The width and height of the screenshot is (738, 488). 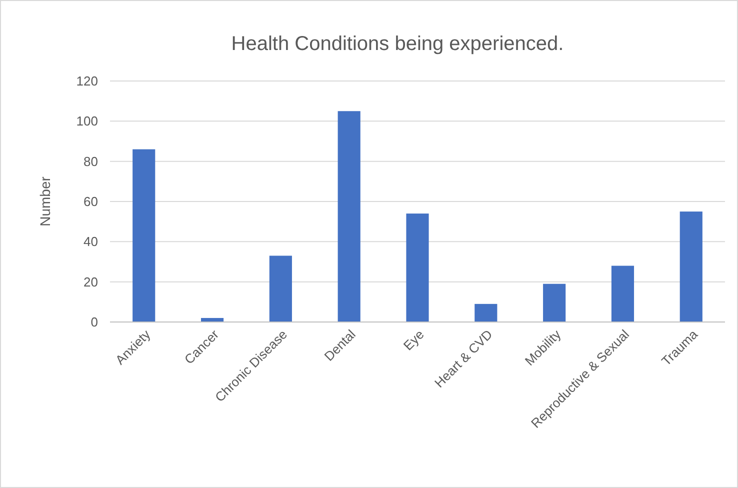 What do you see at coordinates (413, 340) in the screenshot?
I see `x-tick-label: Eye` at bounding box center [413, 340].